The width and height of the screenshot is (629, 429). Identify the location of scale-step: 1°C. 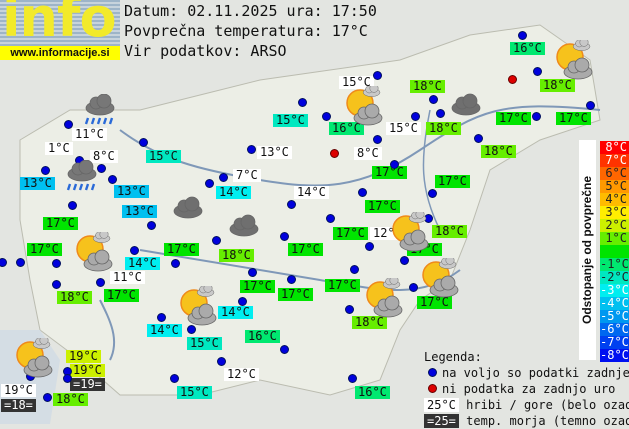
(614, 238).